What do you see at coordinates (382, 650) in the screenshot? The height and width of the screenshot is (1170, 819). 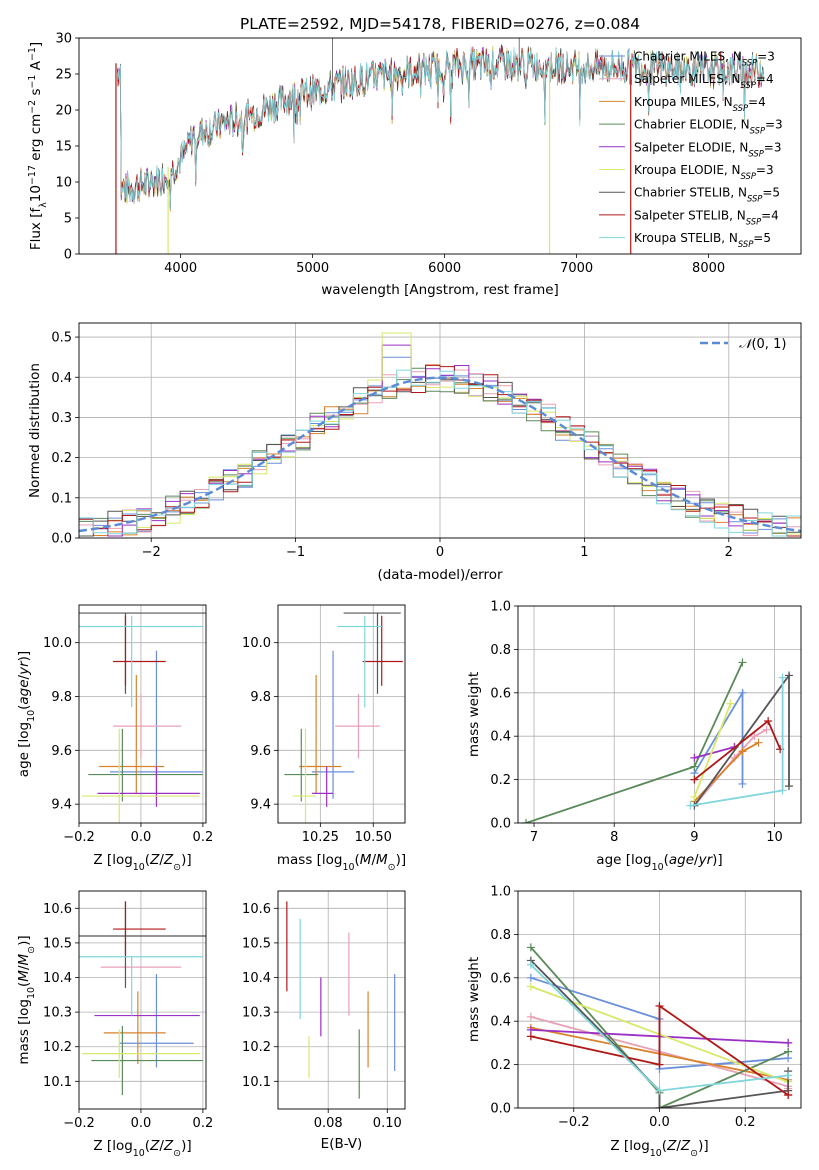 I see `errorbar-salpeter-stelib` at bounding box center [382, 650].